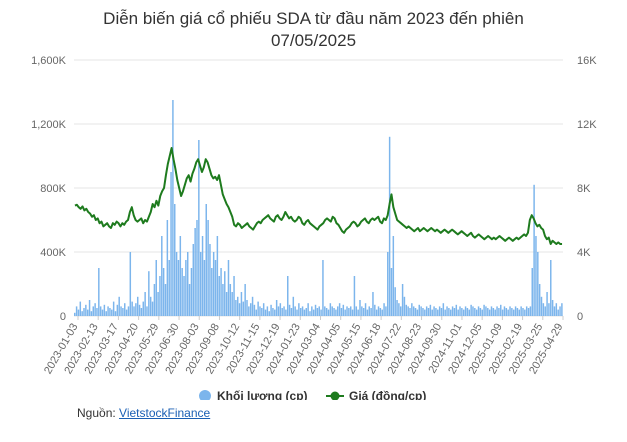  I want to click on y-right-tick-label: 0, so click(580, 317).